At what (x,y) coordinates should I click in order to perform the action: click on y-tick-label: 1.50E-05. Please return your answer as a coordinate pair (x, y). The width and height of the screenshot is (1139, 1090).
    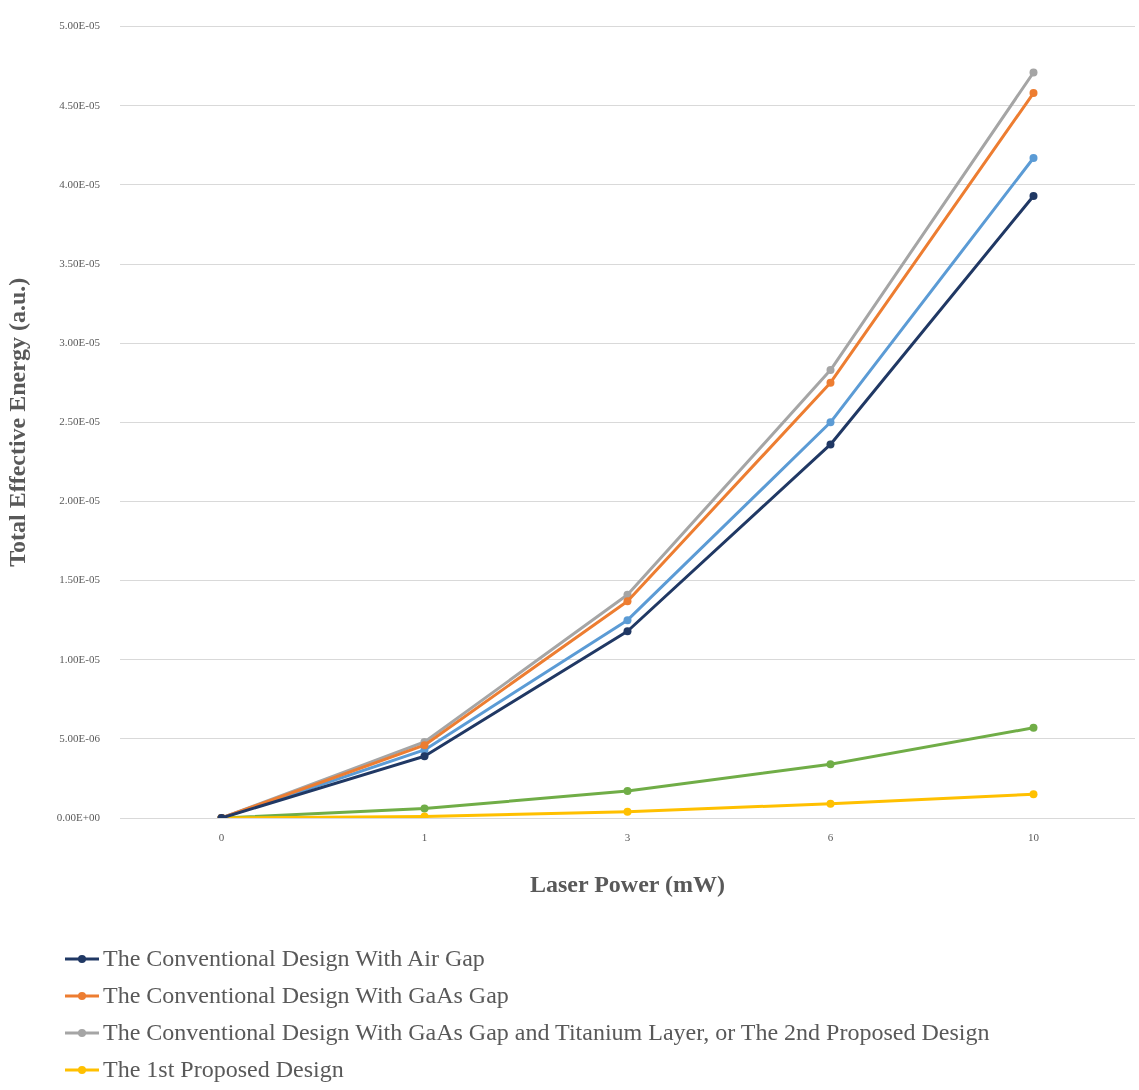
    Looking at the image, I should click on (80, 579).